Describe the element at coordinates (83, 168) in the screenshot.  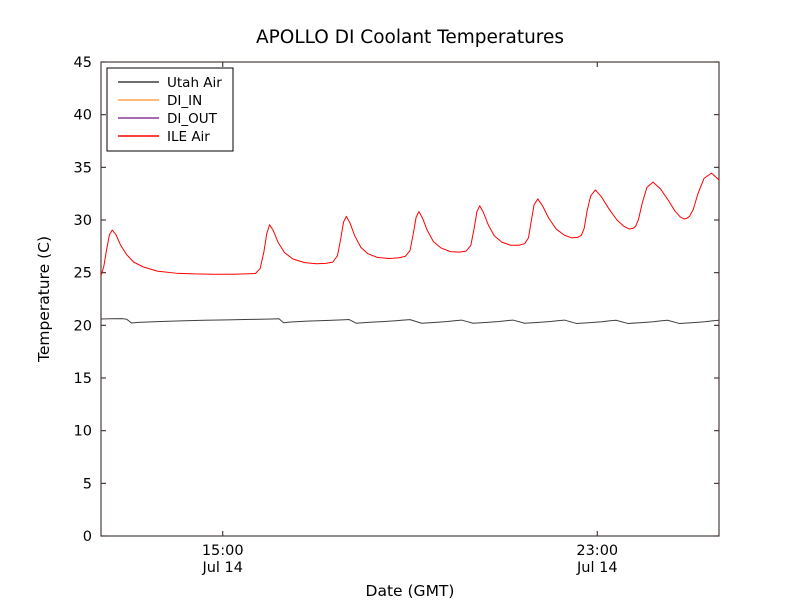
I see `y-tick-label: 35` at that location.